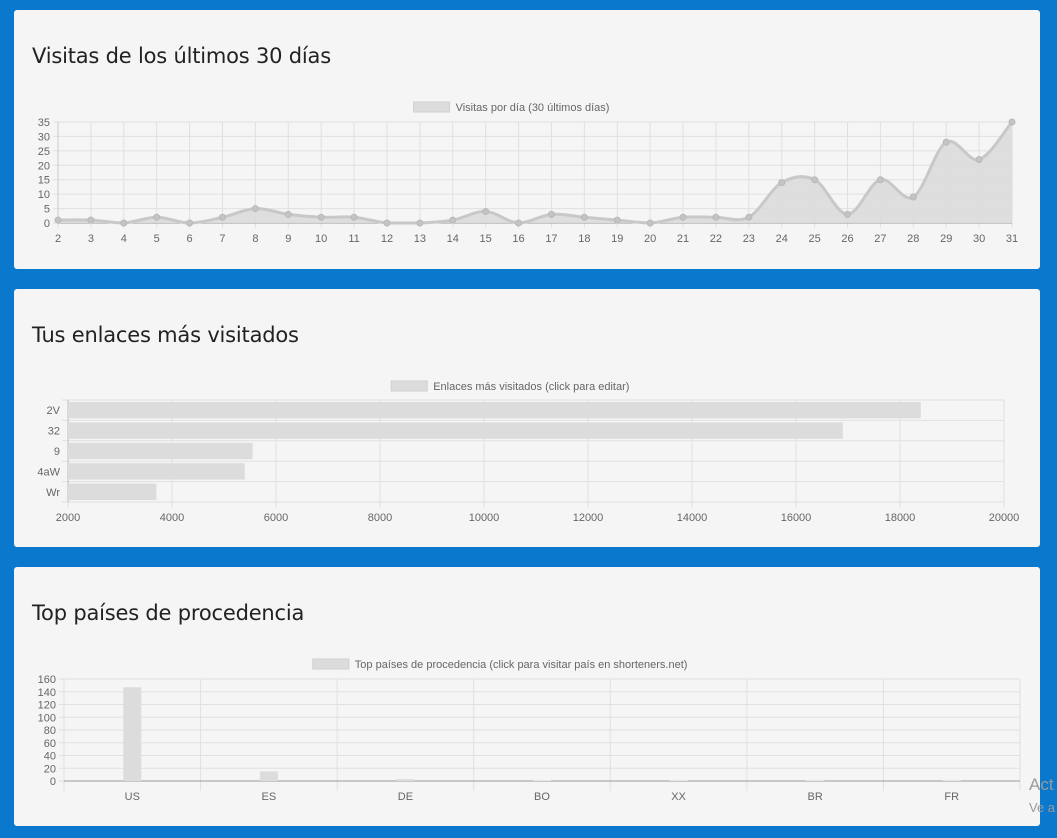 The width and height of the screenshot is (1057, 838). I want to click on y-tick-label: 9, so click(57, 452).